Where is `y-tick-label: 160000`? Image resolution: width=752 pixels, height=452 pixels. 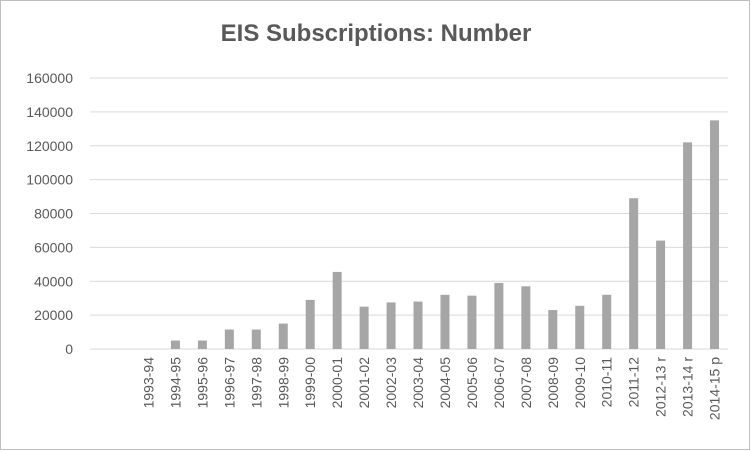 y-tick-label: 160000 is located at coordinates (49, 78).